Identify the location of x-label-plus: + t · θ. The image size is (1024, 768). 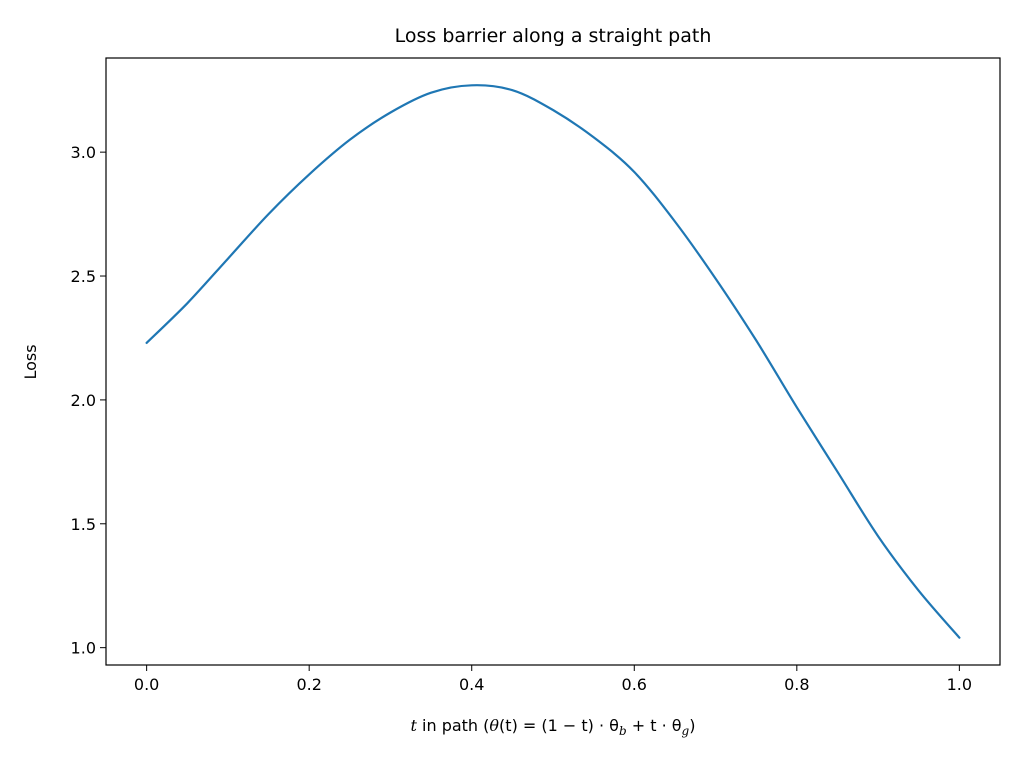
(654, 725).